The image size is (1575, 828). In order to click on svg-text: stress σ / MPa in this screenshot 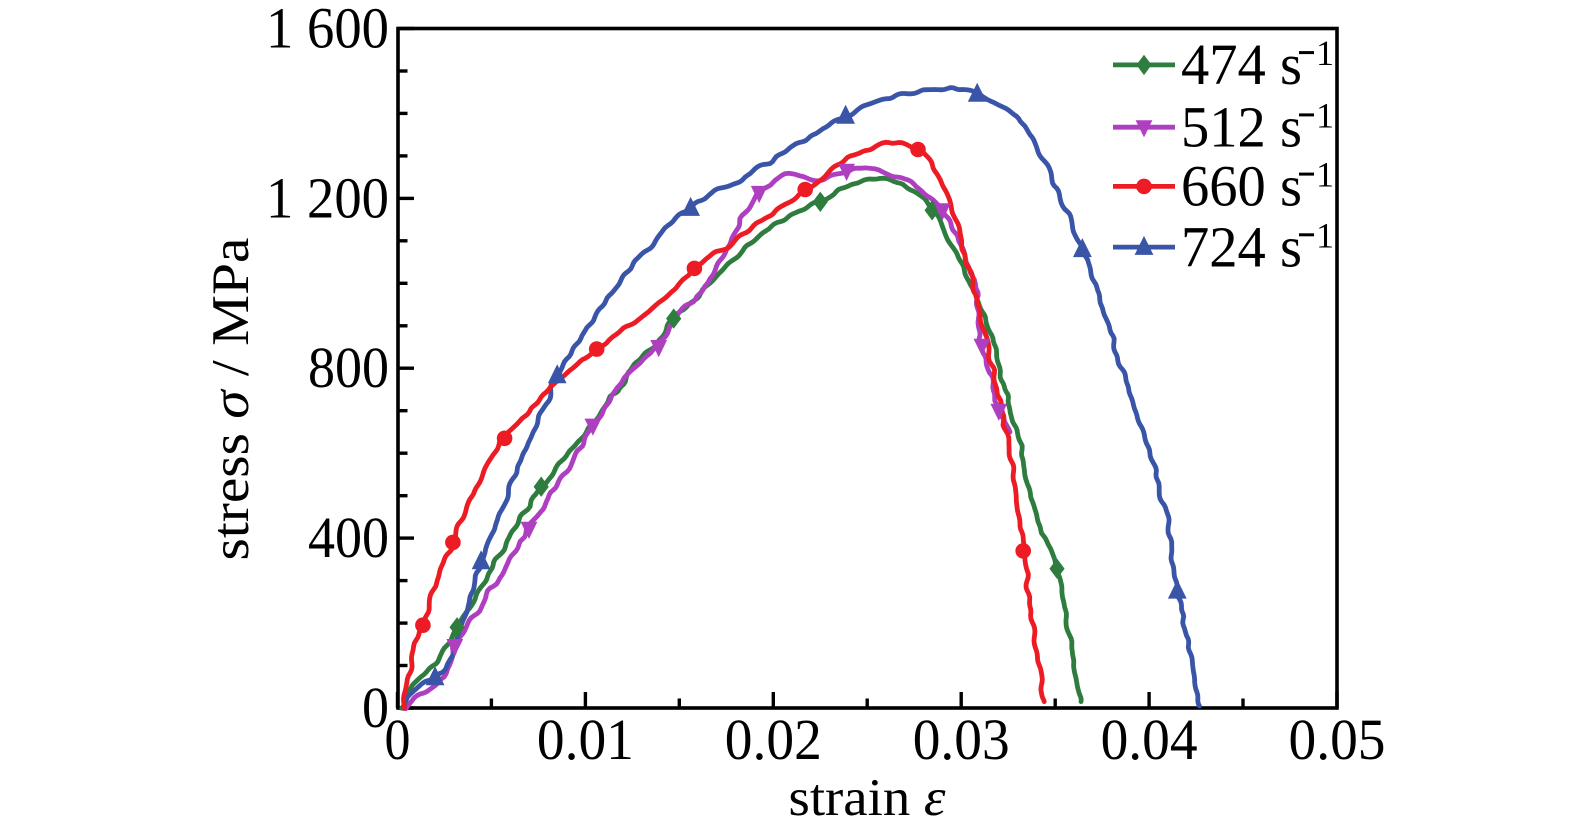, I will do `click(231, 399)`.